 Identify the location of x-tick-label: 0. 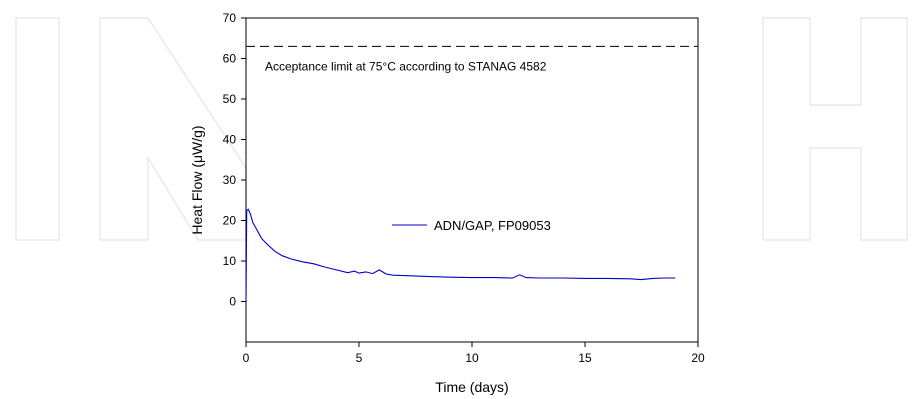
(246, 358).